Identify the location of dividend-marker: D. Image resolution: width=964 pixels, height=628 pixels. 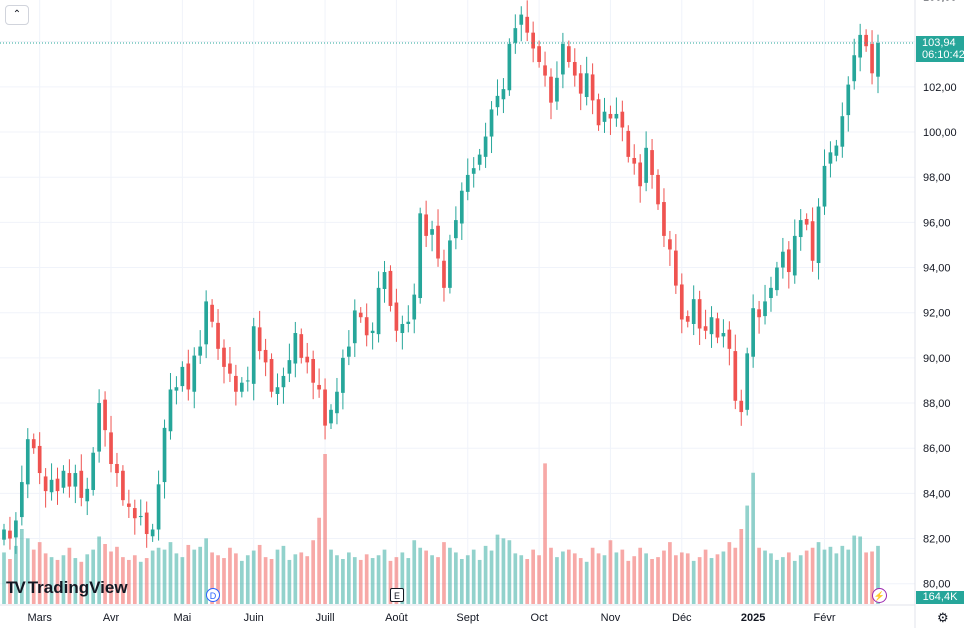
(213, 595).